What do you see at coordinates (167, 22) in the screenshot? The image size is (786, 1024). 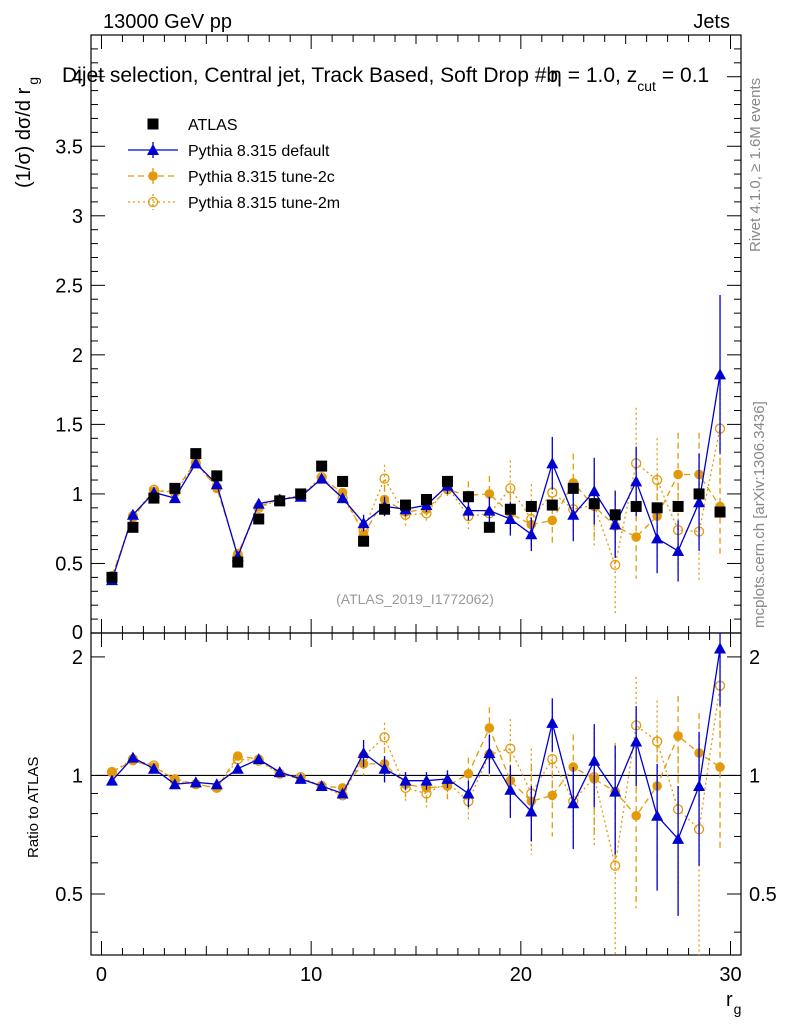 I see `energy-label: 13000 GeV pp` at bounding box center [167, 22].